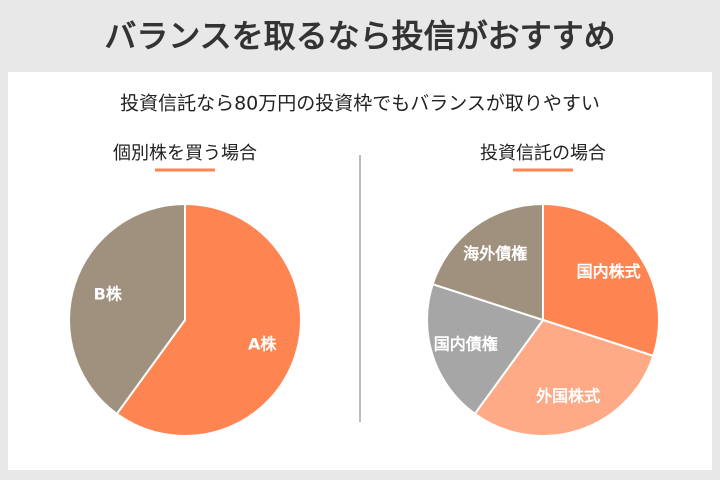 Image resolution: width=720 pixels, height=480 pixels. What do you see at coordinates (185, 153) in the screenshot?
I see `chart-title: 個別株を買う場合` at bounding box center [185, 153].